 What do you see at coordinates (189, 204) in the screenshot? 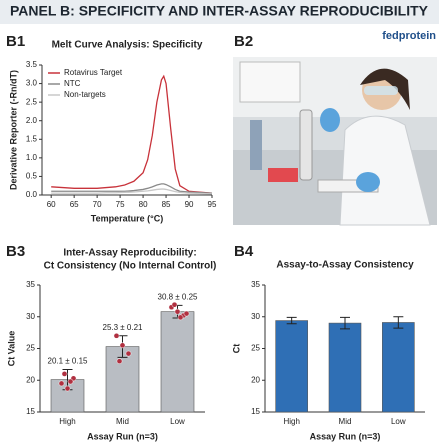
I see `x-tick-label: 90` at bounding box center [189, 204].